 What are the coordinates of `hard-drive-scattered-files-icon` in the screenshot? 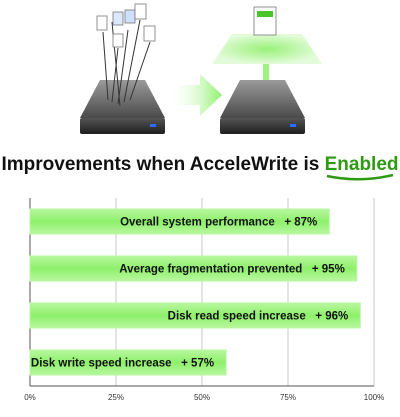 It's located at (122, 68).